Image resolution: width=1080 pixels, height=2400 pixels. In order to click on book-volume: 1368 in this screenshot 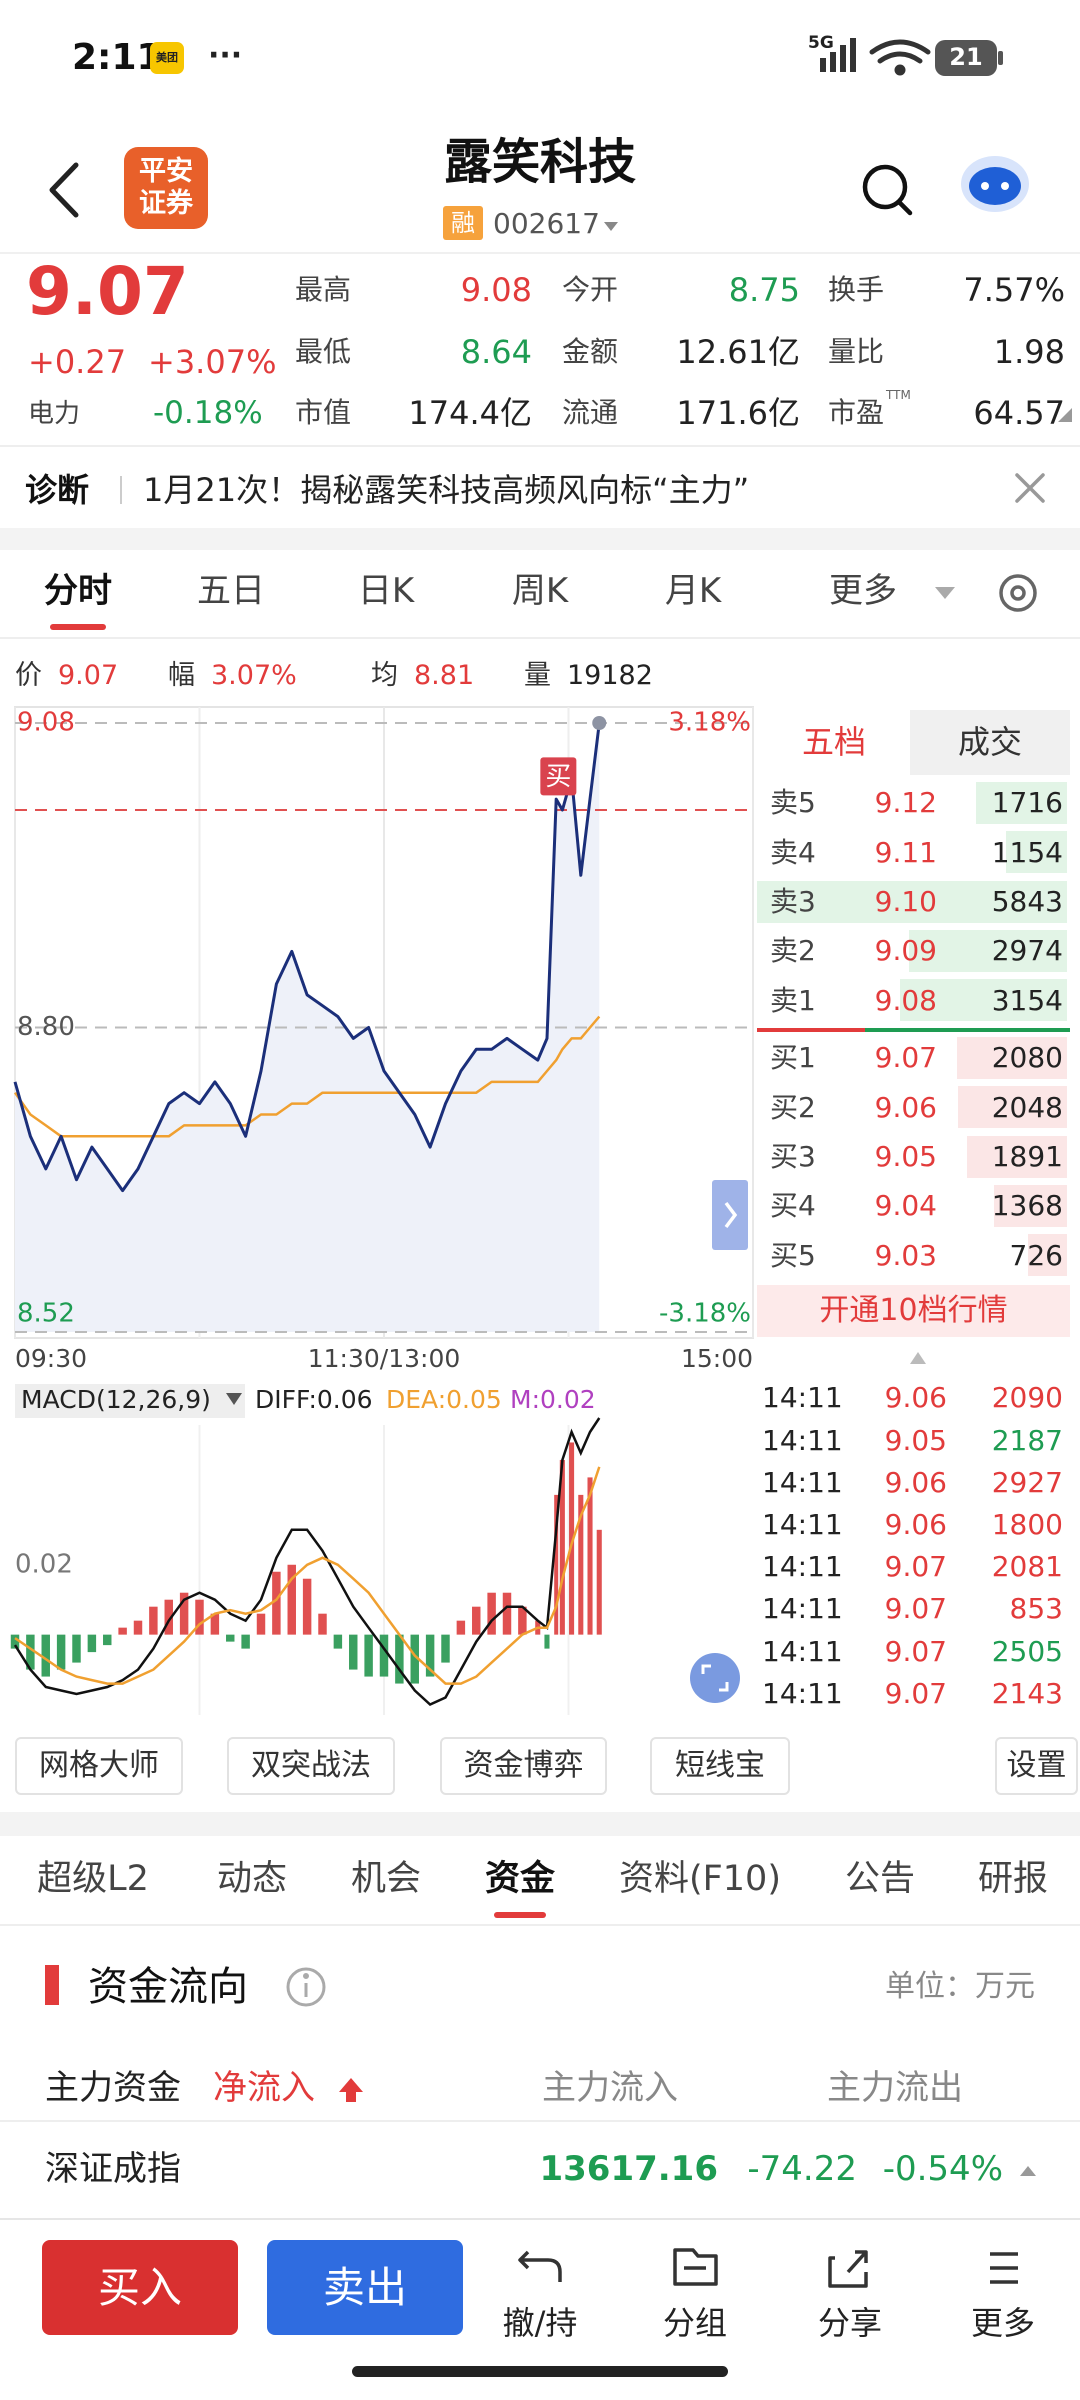, I will do `click(1027, 1206)`.